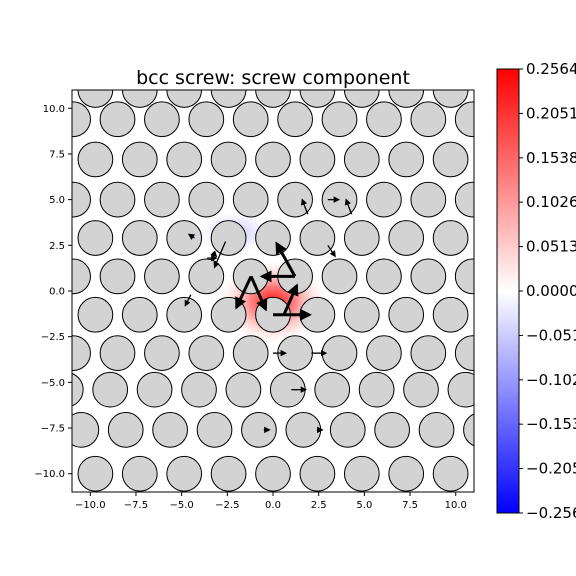 Image resolution: width=576 pixels, height=576 pixels. Describe the element at coordinates (551, 335) in the screenshot. I see `colorbar-tick-label: −0.0513` at that location.